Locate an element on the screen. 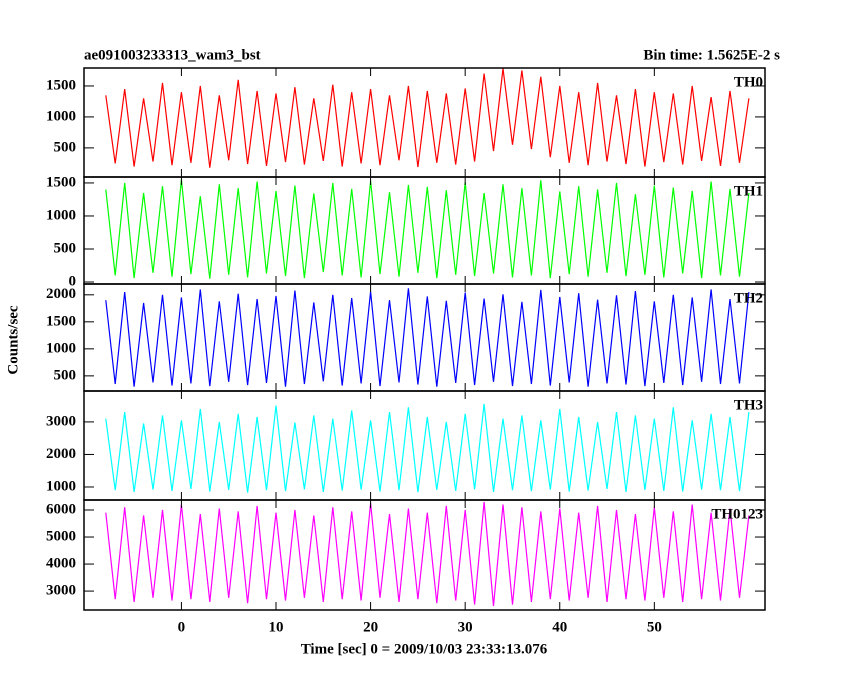 This screenshot has width=850, height=680. y-tick-label: 4000 is located at coordinates (61, 563).